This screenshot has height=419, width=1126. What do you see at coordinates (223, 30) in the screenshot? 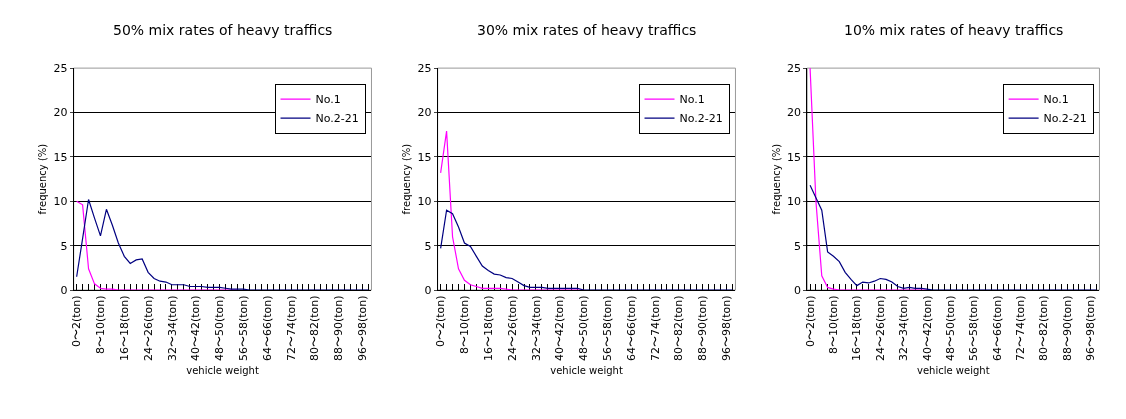
I see `chart-title: 50% mix rates of heavy traffics` at bounding box center [223, 30].